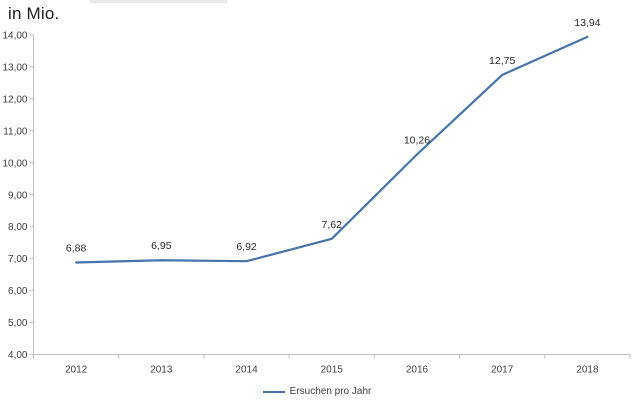 The height and width of the screenshot is (409, 634). I want to click on x-tick-label: 2017, so click(502, 370).